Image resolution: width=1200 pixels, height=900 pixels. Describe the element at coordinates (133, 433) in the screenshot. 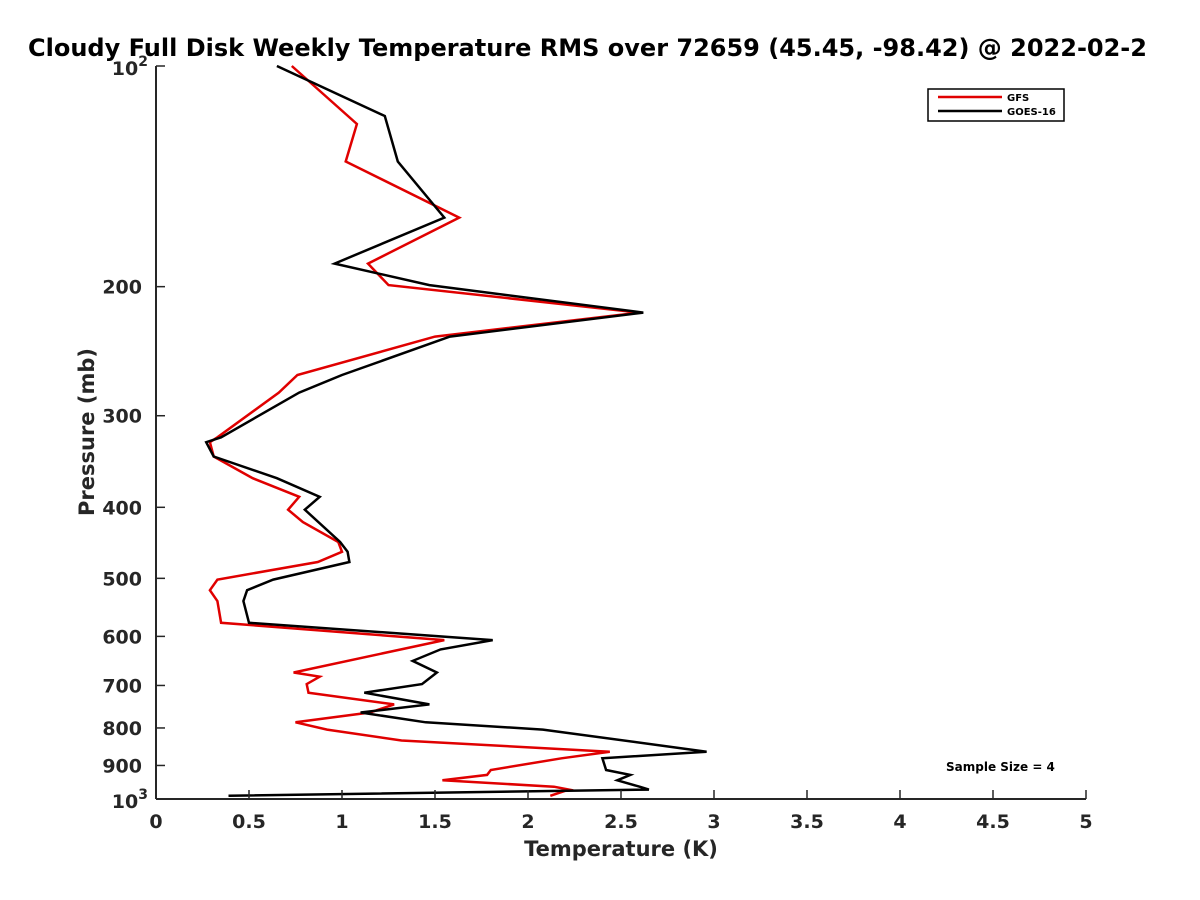

I see `y-ticks: 10² 200 300 400 500 600 700 800 900 10³` at that location.